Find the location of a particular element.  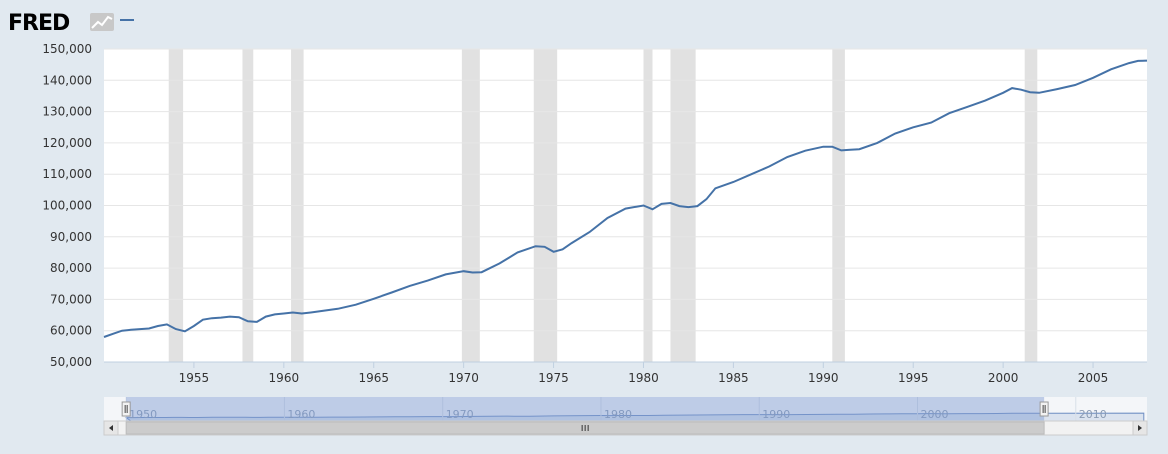

arrow-right-icon is located at coordinates (1140, 428).